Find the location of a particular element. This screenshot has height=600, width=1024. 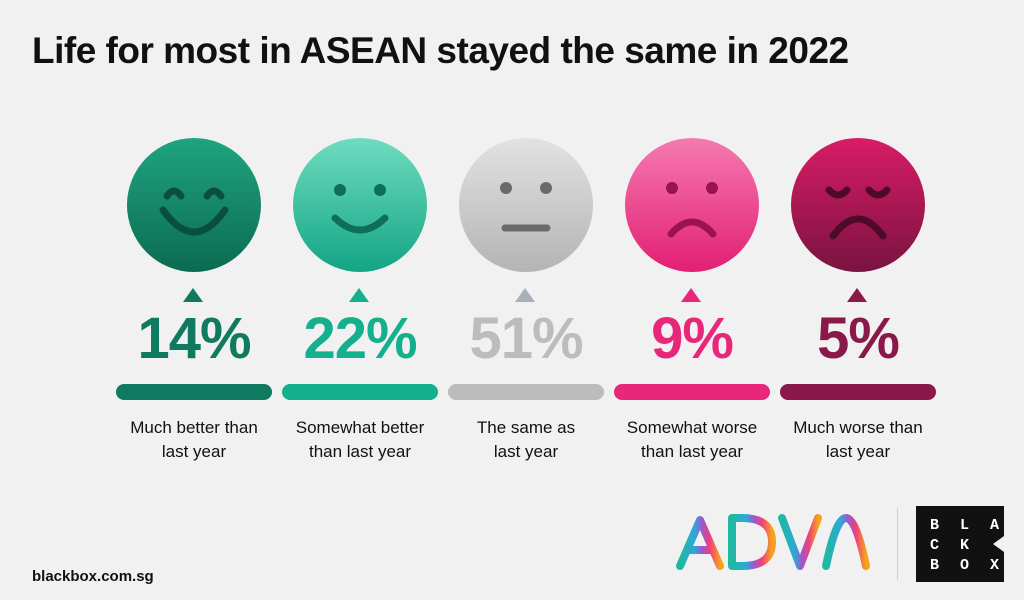

very-happy-face-icon is located at coordinates (194, 205).